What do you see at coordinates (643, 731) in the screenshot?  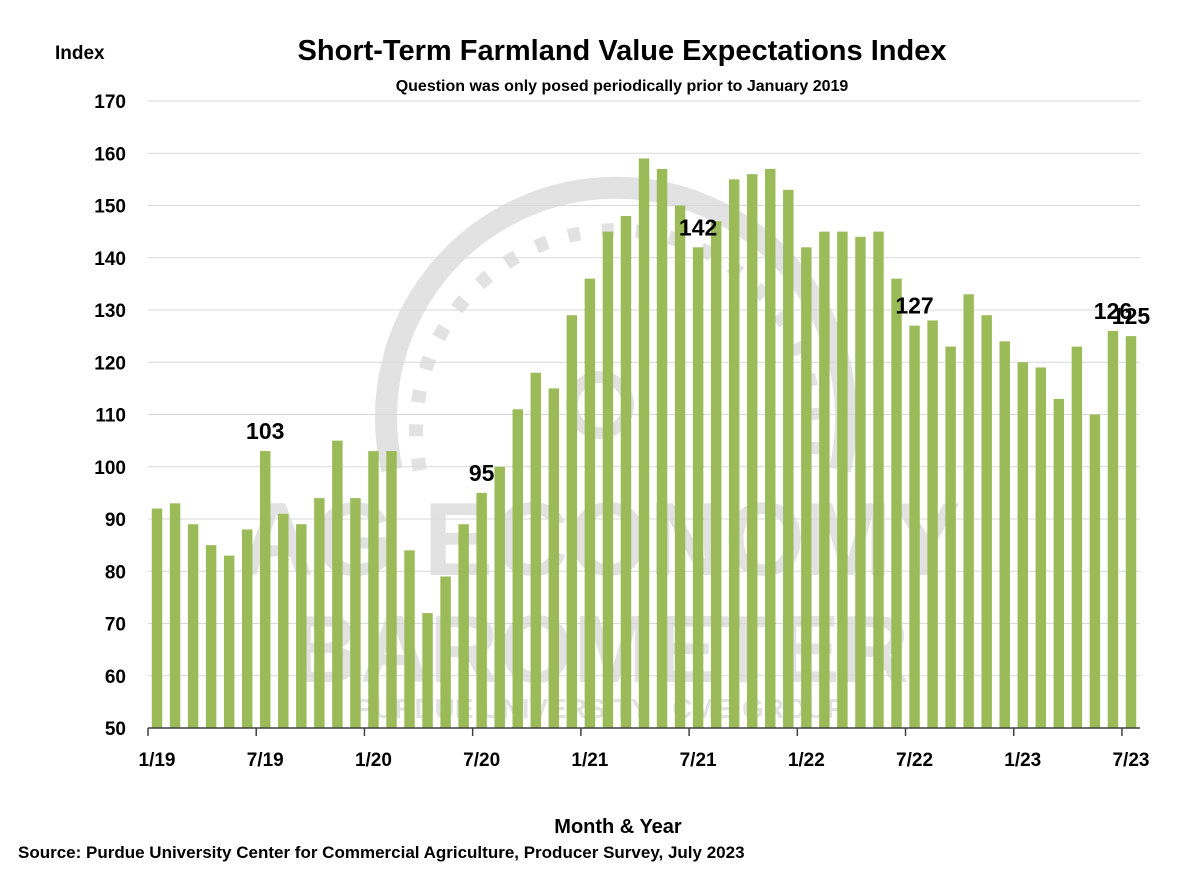 I see `x-axis` at bounding box center [643, 731].